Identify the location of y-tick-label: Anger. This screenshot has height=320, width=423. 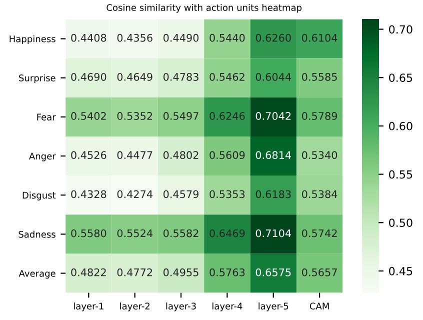
(42, 157).